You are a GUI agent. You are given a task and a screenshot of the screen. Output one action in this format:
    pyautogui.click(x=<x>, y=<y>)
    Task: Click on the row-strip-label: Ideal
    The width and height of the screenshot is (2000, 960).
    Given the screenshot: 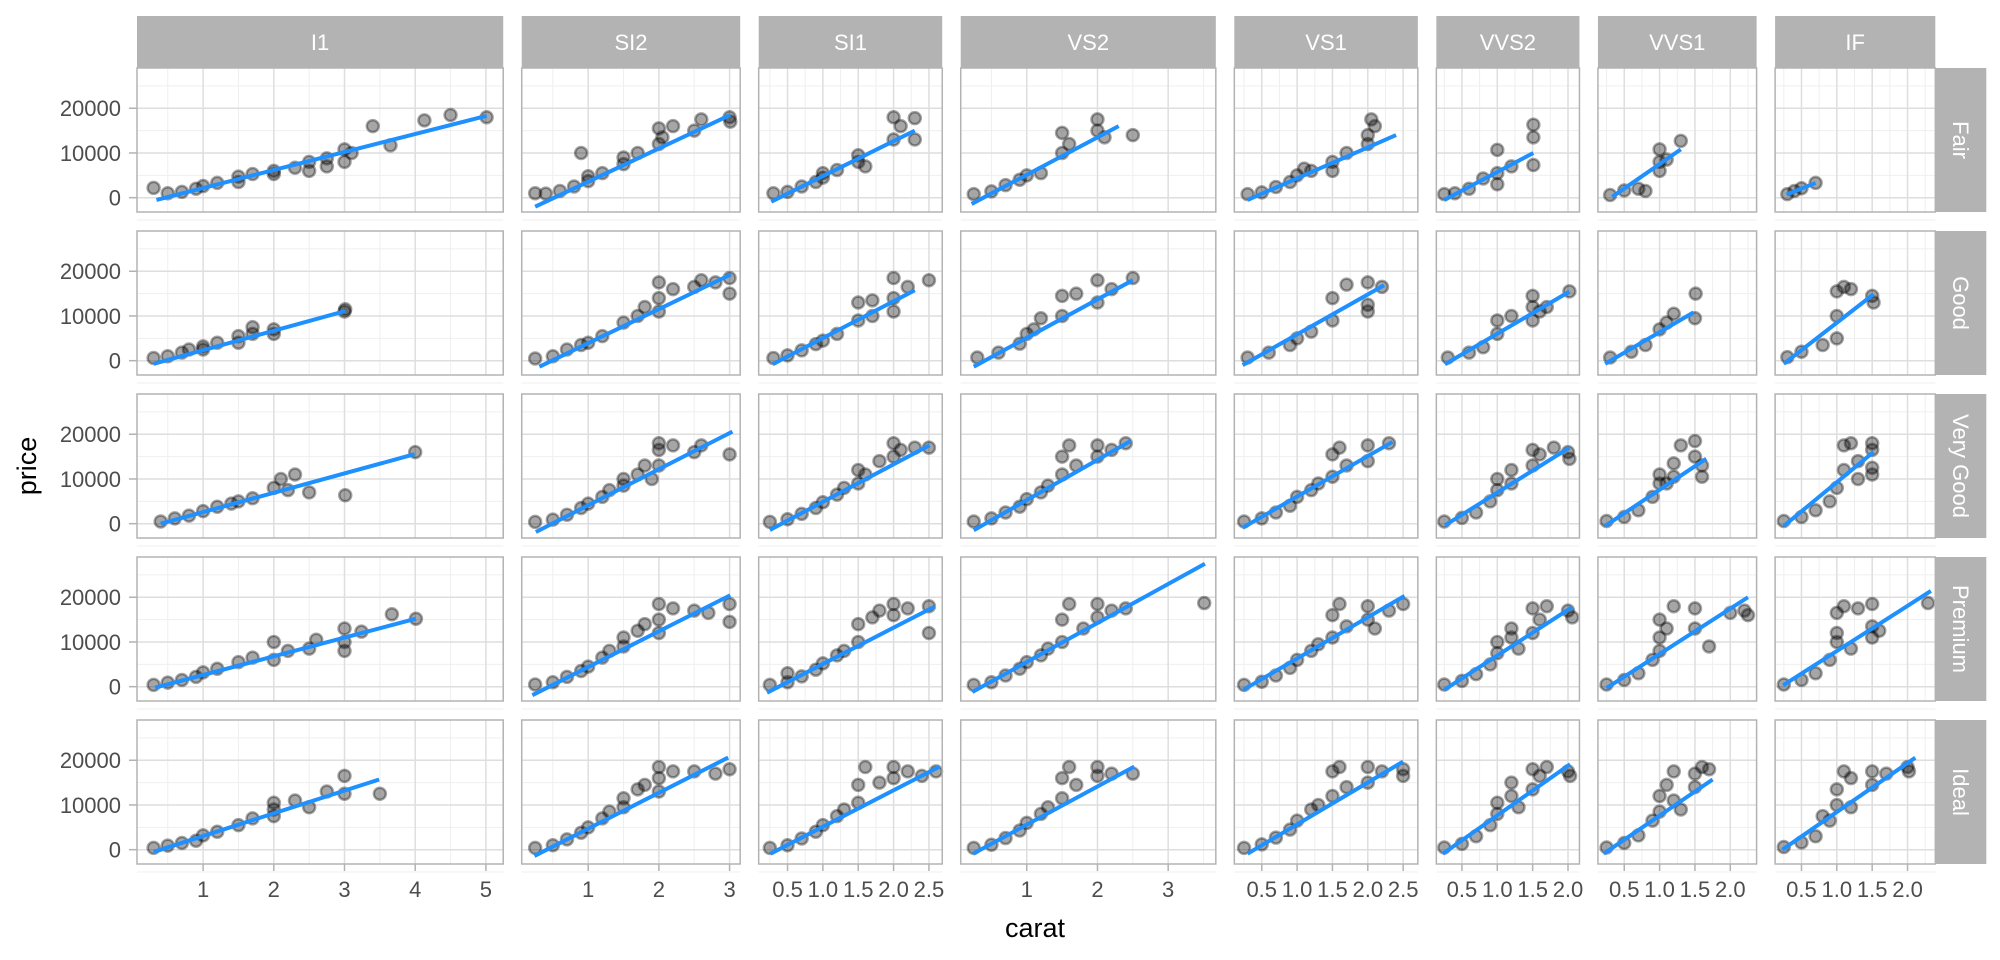 What is the action you would take?
    pyautogui.click(x=1960, y=792)
    